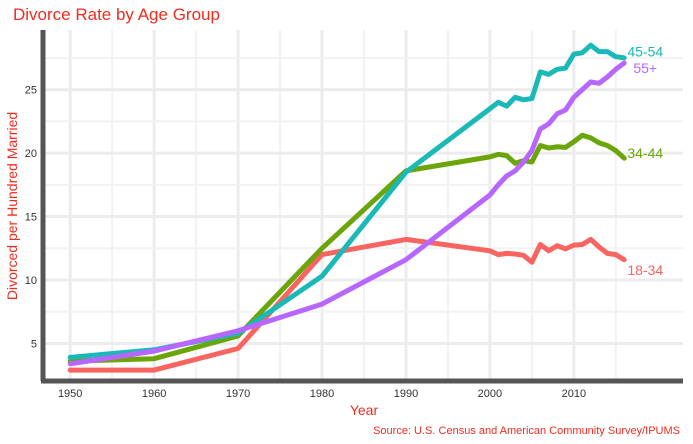  Describe the element at coordinates (645, 153) in the screenshot. I see `series-label-34-44: 34-44` at that location.